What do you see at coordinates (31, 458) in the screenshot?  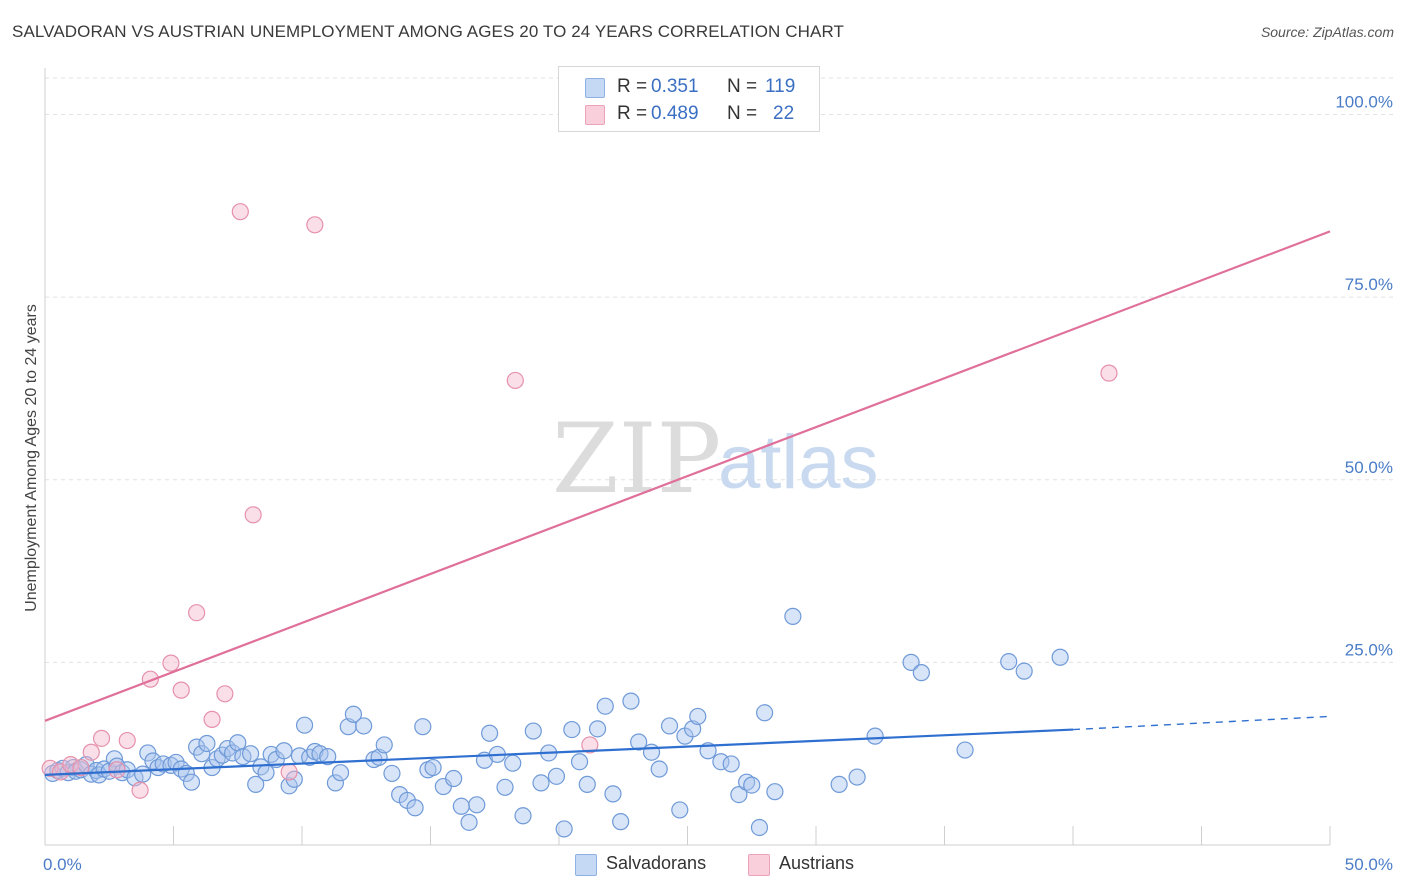 I see `y-axis-label: Unemployment Among Ages 20 to 24 years` at bounding box center [31, 458].